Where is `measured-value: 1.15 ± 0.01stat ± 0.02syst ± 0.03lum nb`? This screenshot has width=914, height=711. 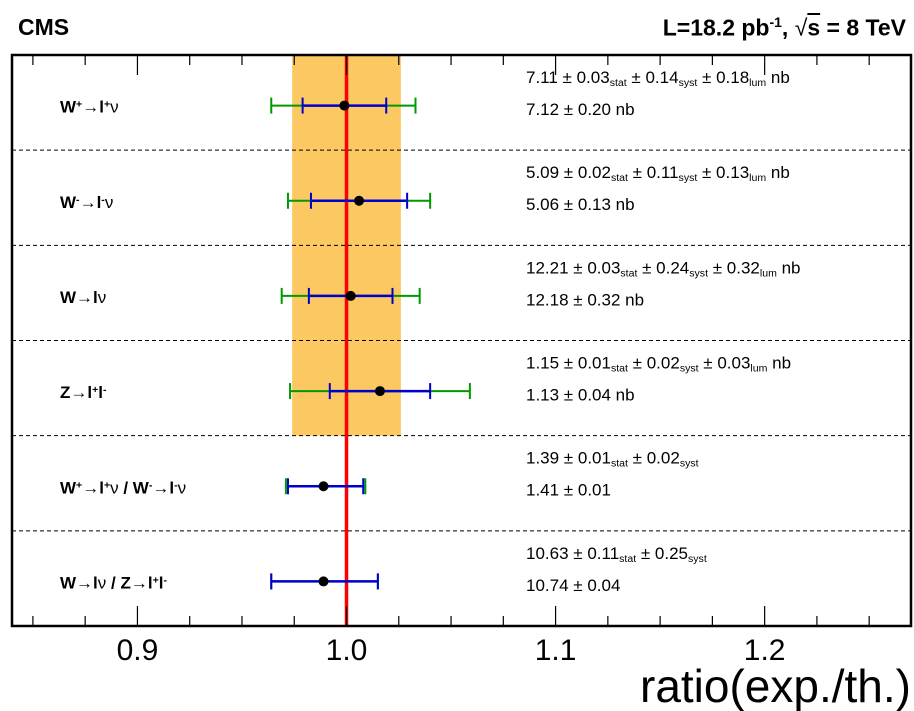
measured-value: 1.15 ± 0.01stat ± 0.02syst ± 0.03lum nb is located at coordinates (658, 364).